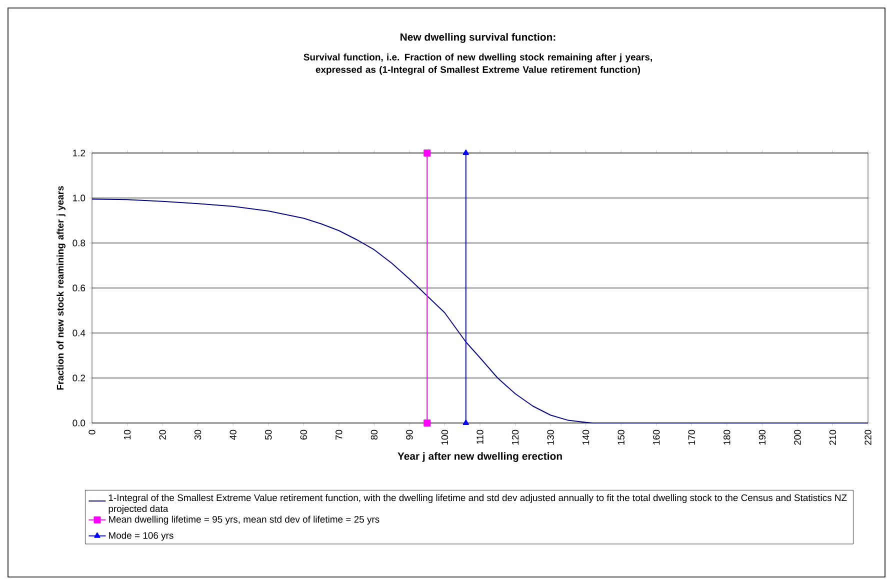 This screenshot has height=579, width=887. I want to click on x-tick-label: 100, so click(444, 437).